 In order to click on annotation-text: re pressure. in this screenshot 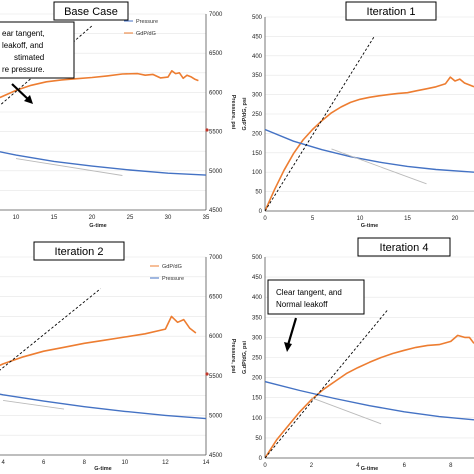, I will do `click(23, 69)`.